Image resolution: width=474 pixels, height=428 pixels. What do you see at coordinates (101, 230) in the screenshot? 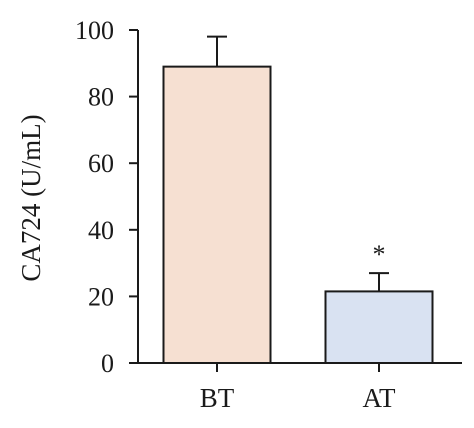
I see `y-tick-label: 40` at bounding box center [101, 230].